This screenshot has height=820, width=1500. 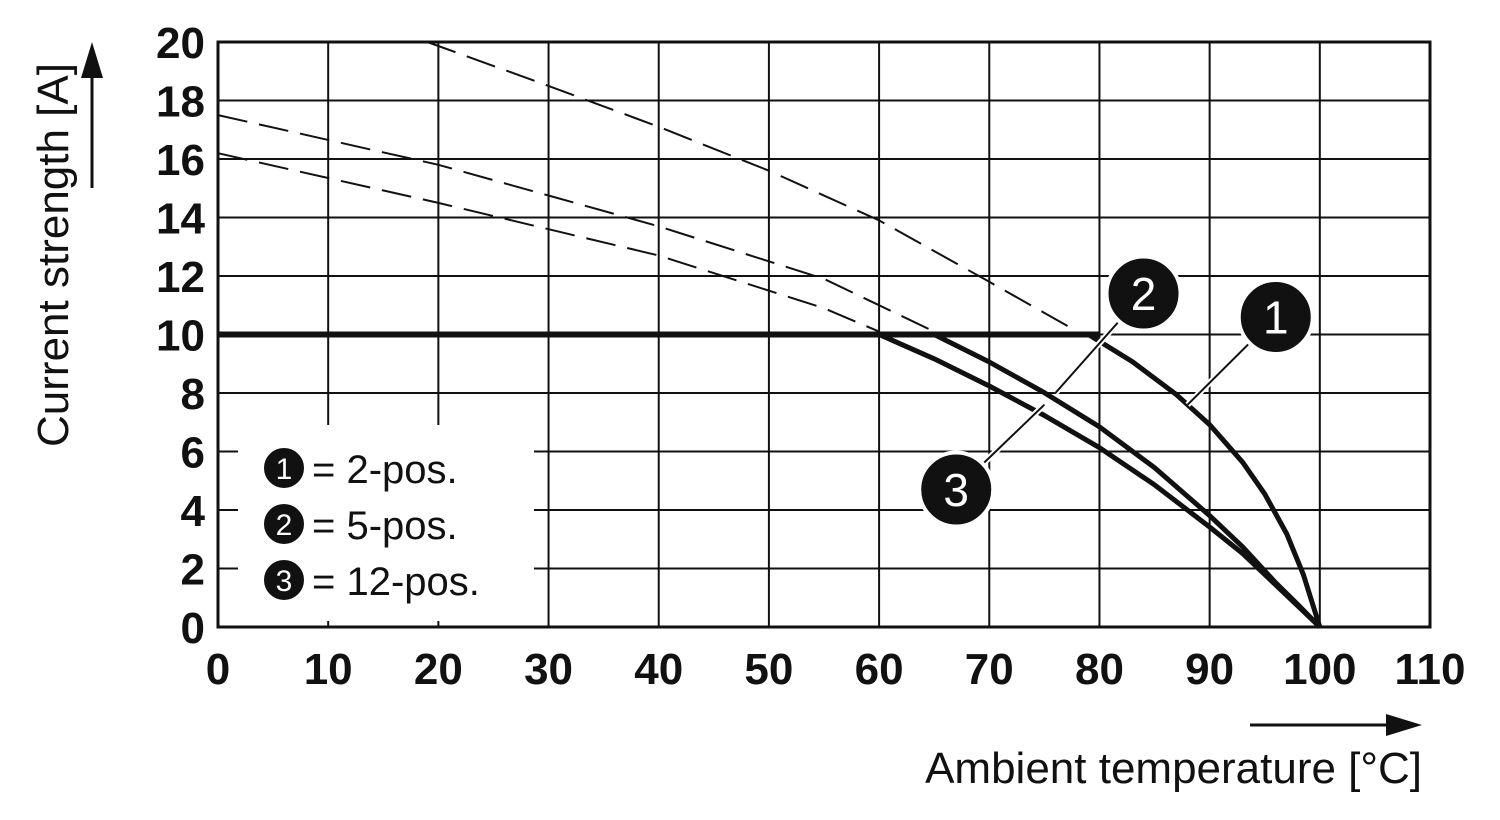 I want to click on x-tick-label: 60, so click(x=879, y=669).